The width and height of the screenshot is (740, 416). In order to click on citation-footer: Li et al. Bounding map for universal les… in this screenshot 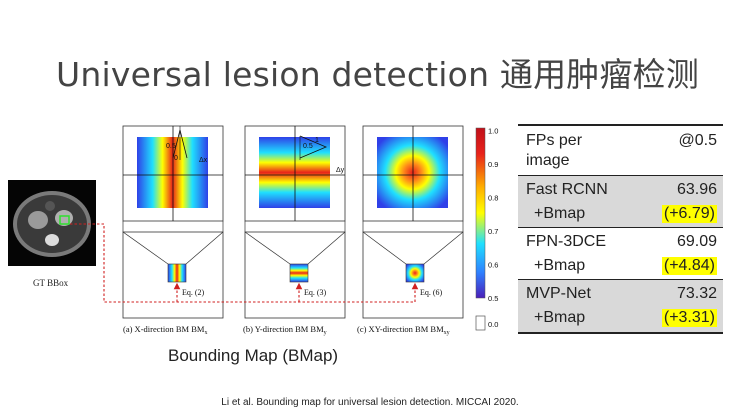, I will do `click(370, 402)`.